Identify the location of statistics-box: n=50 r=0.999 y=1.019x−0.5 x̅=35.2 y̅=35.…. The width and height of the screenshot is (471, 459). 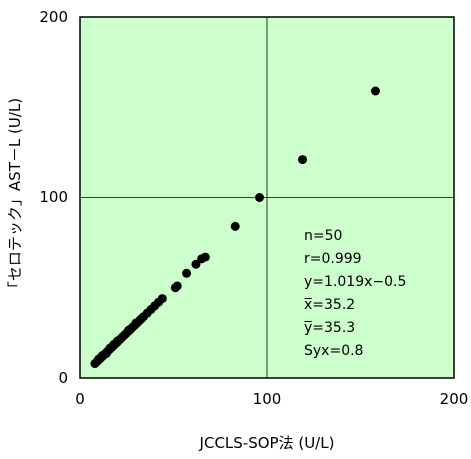
(355, 293).